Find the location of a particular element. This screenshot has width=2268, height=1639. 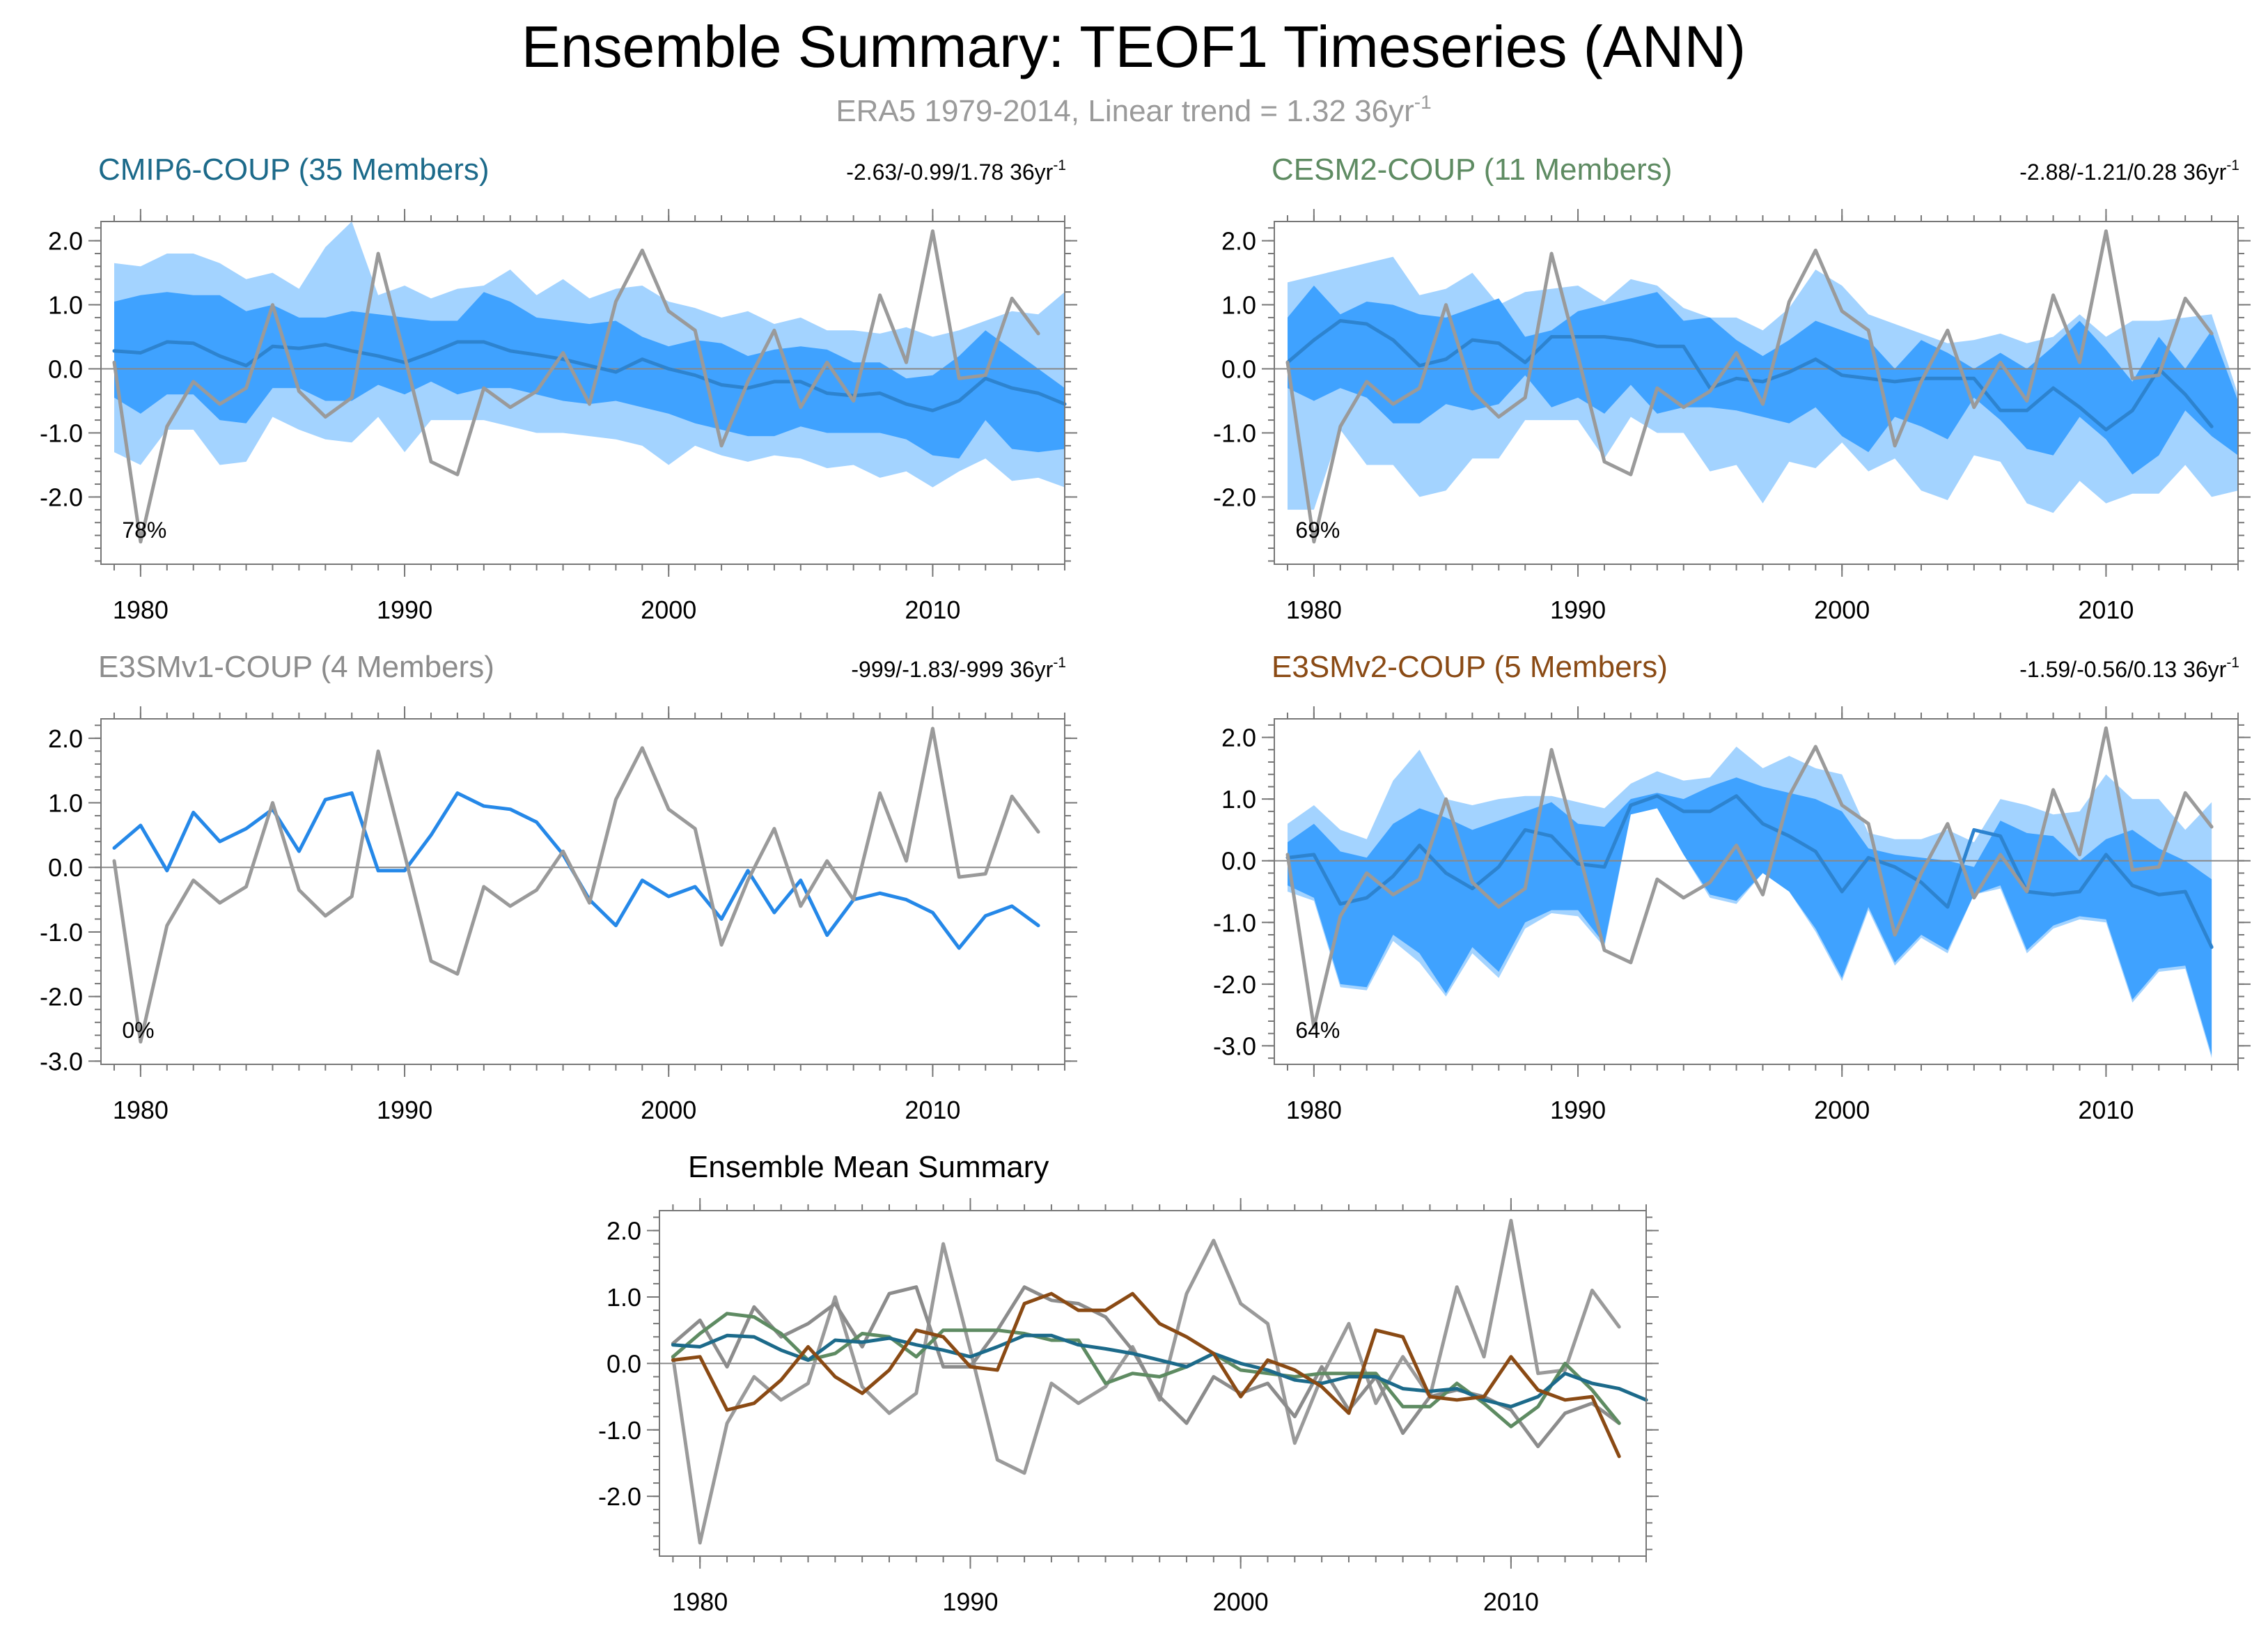

summary-ytick-label: 0.0 is located at coordinates (624, 1363).